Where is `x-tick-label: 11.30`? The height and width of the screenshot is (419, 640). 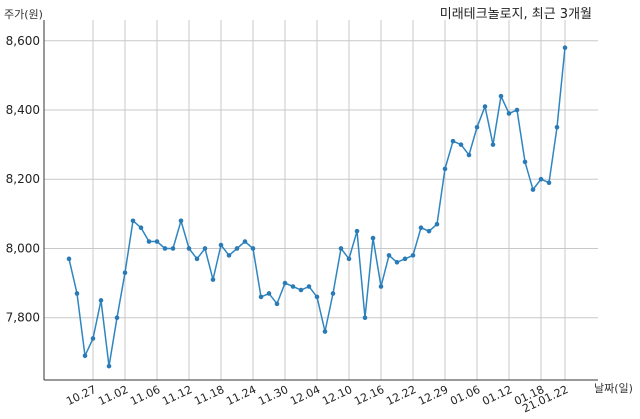
x-tick-label: 11.30 is located at coordinates (273, 395).